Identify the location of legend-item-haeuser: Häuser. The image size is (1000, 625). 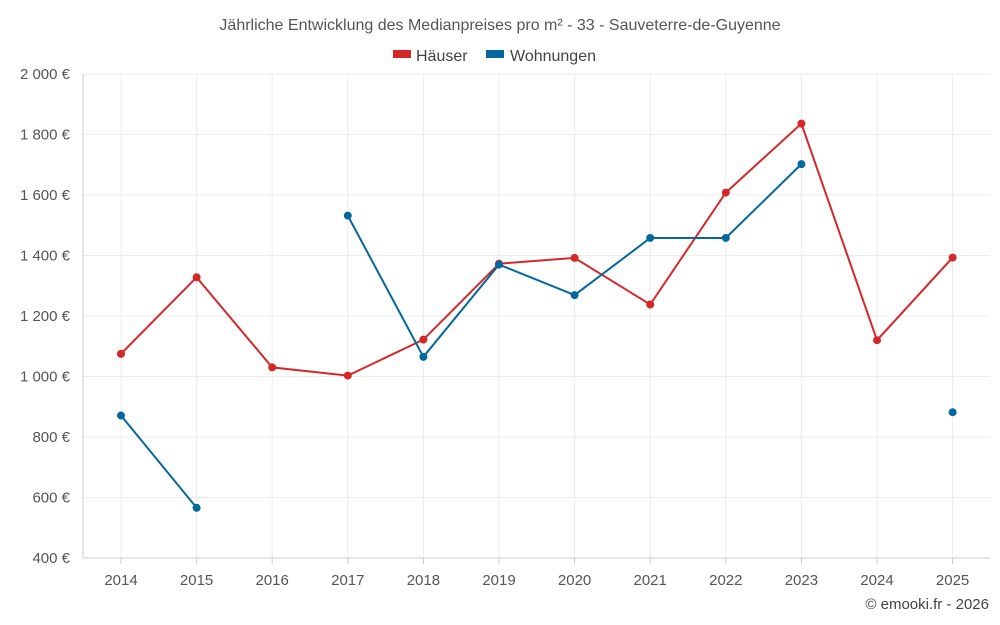
(430, 56).